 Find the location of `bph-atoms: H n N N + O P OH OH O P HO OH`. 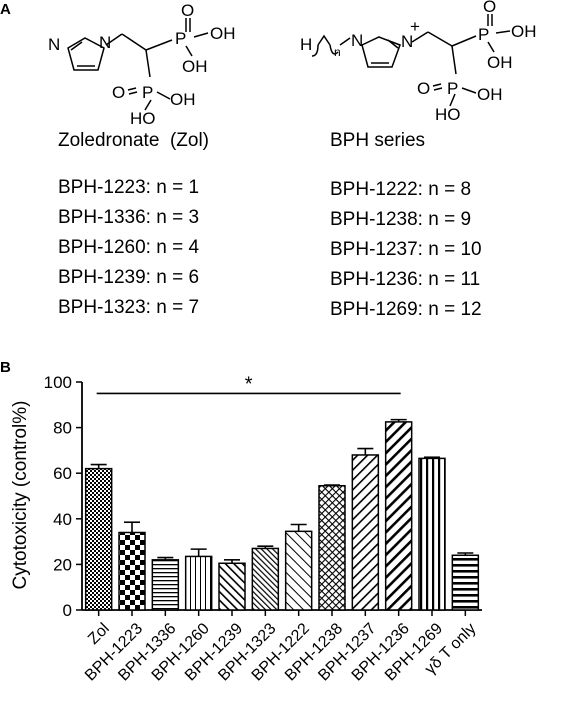

bph-atoms: H n N N + O P OH OH O P HO OH is located at coordinates (418, 62).